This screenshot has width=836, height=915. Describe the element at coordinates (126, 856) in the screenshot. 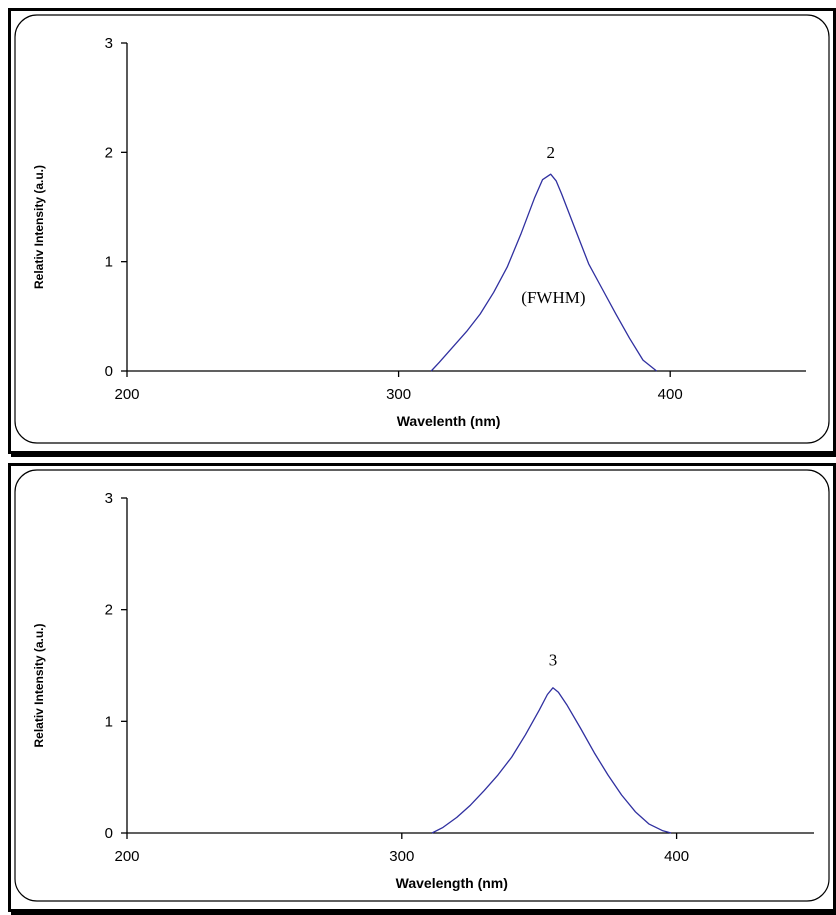

I see `chart-2-x-tick-label: 200` at that location.